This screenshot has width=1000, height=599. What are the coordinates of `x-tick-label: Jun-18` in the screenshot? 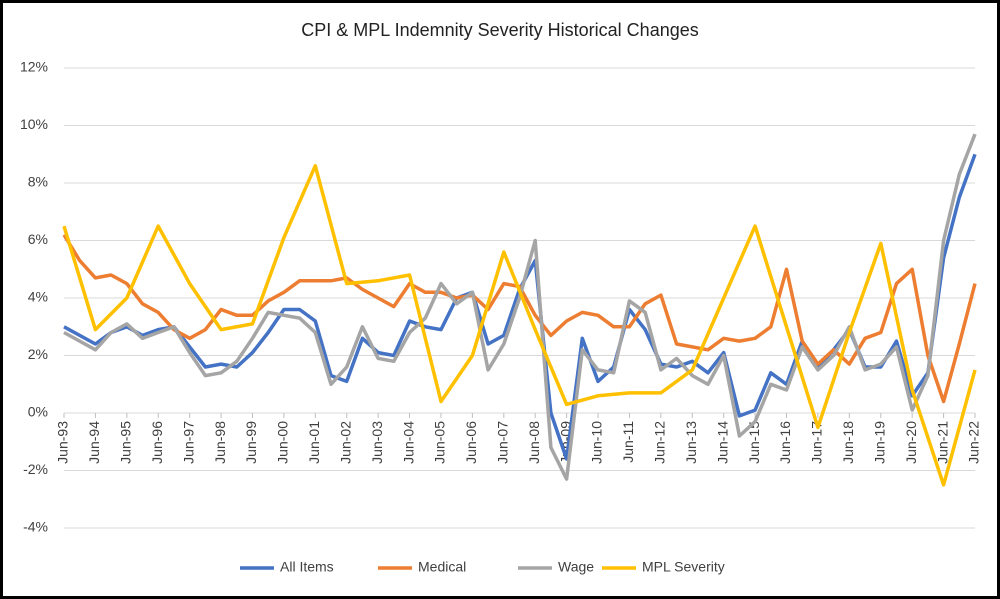 It's located at (848, 442).